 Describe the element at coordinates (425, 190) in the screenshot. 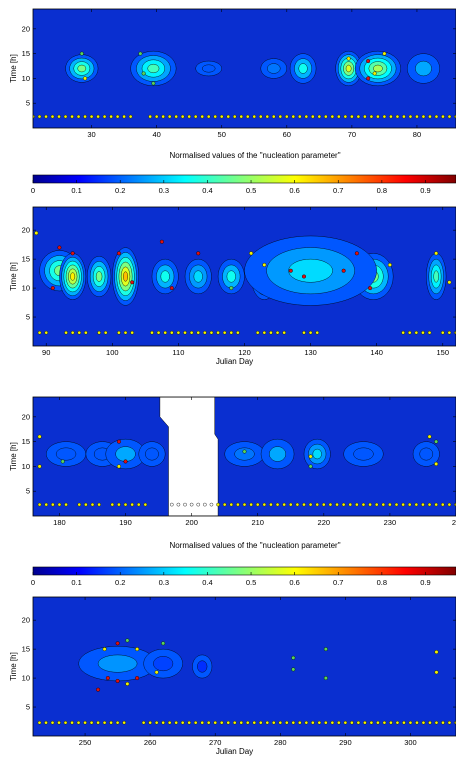

I see `colorbar-tick-label: 0.9` at that location.